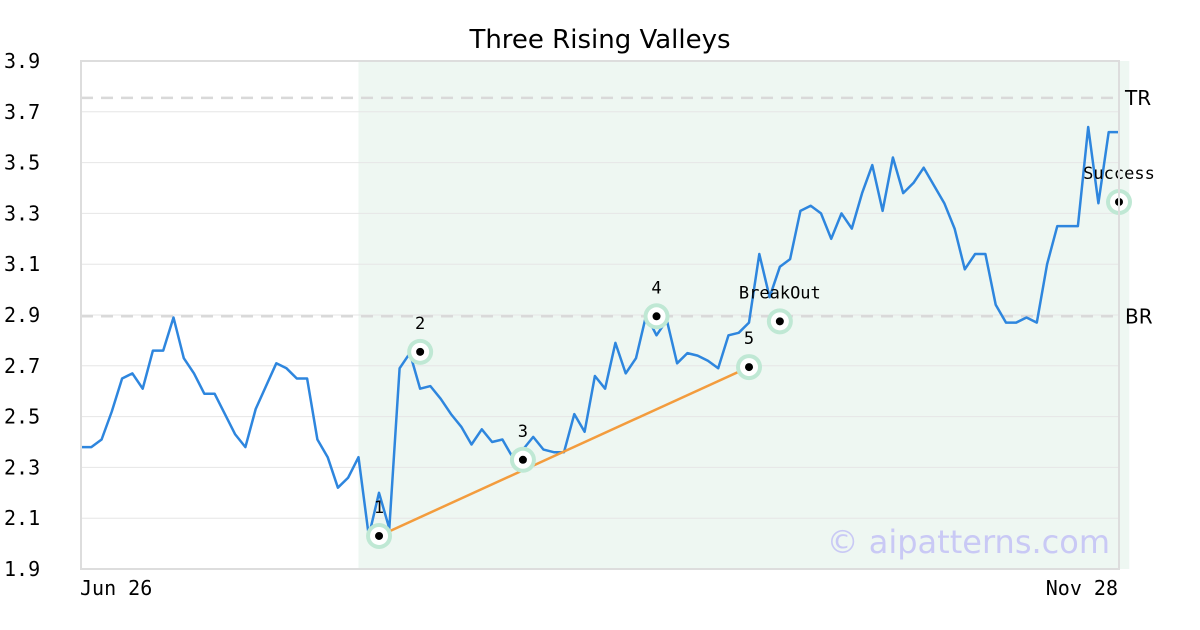  Describe the element at coordinates (22, 61) in the screenshot. I see `y-tick-label: 3.9` at that location.